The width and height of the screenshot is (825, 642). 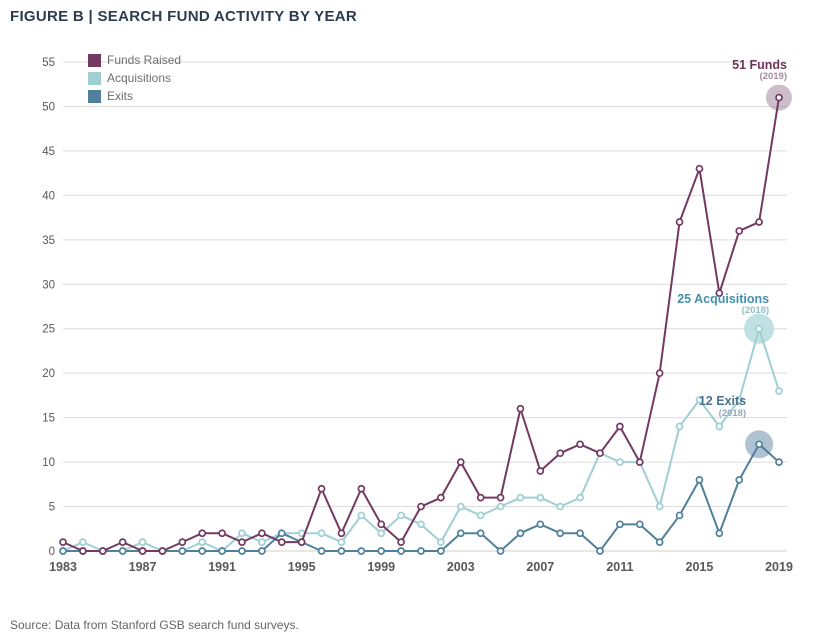 I want to click on x-axis-tick-label: 2019, so click(x=779, y=567).